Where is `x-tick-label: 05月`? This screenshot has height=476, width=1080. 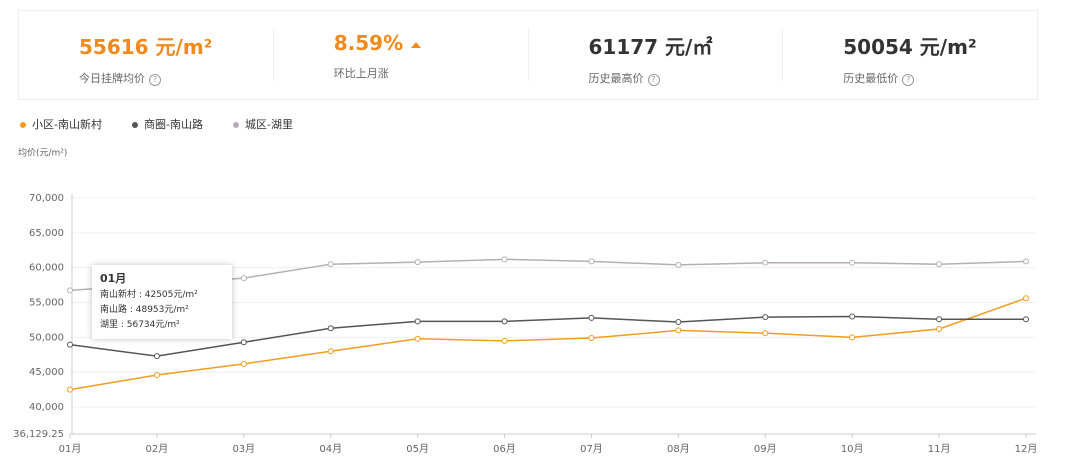
x-tick-label: 05月 is located at coordinates (417, 449).